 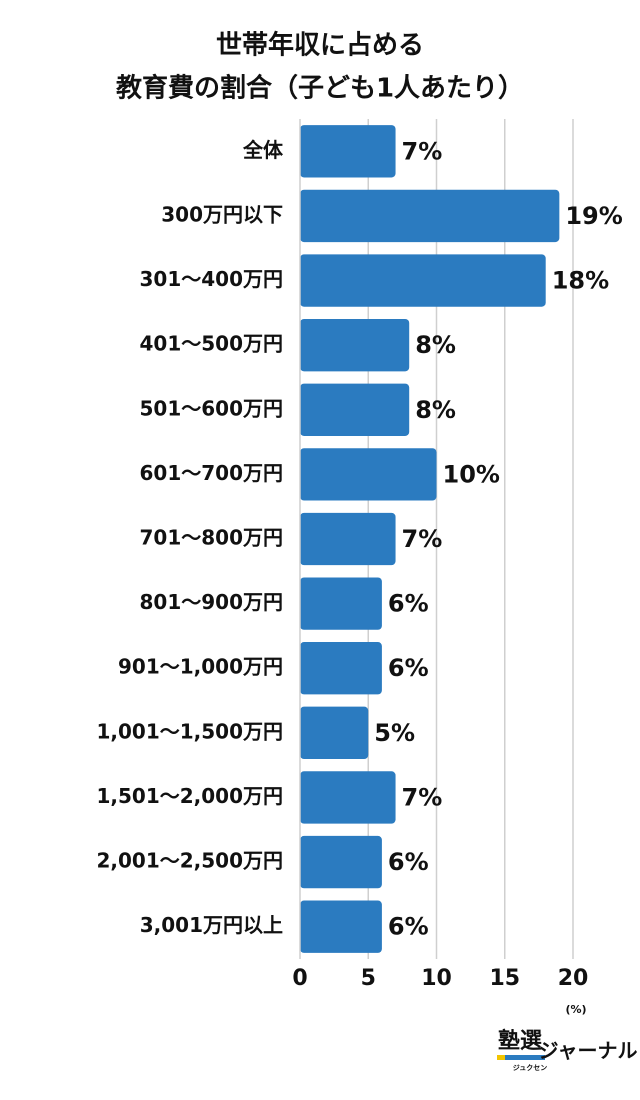 What do you see at coordinates (520, 1041) in the screenshot?
I see `logo-main: 塾選` at bounding box center [520, 1041].